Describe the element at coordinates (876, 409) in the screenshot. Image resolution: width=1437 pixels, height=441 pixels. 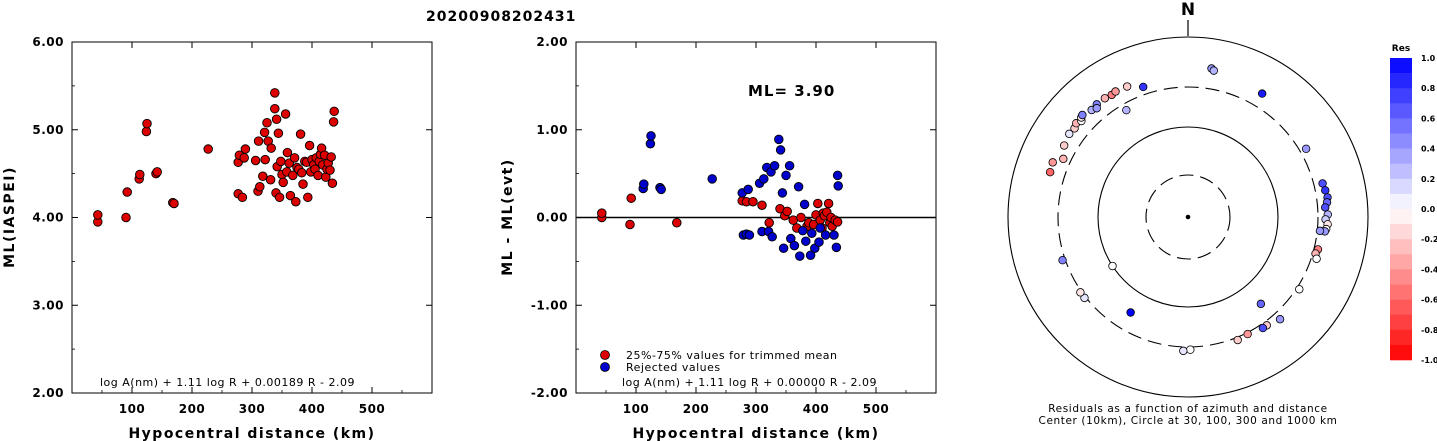
I see `x-tick-label: 500` at that location.